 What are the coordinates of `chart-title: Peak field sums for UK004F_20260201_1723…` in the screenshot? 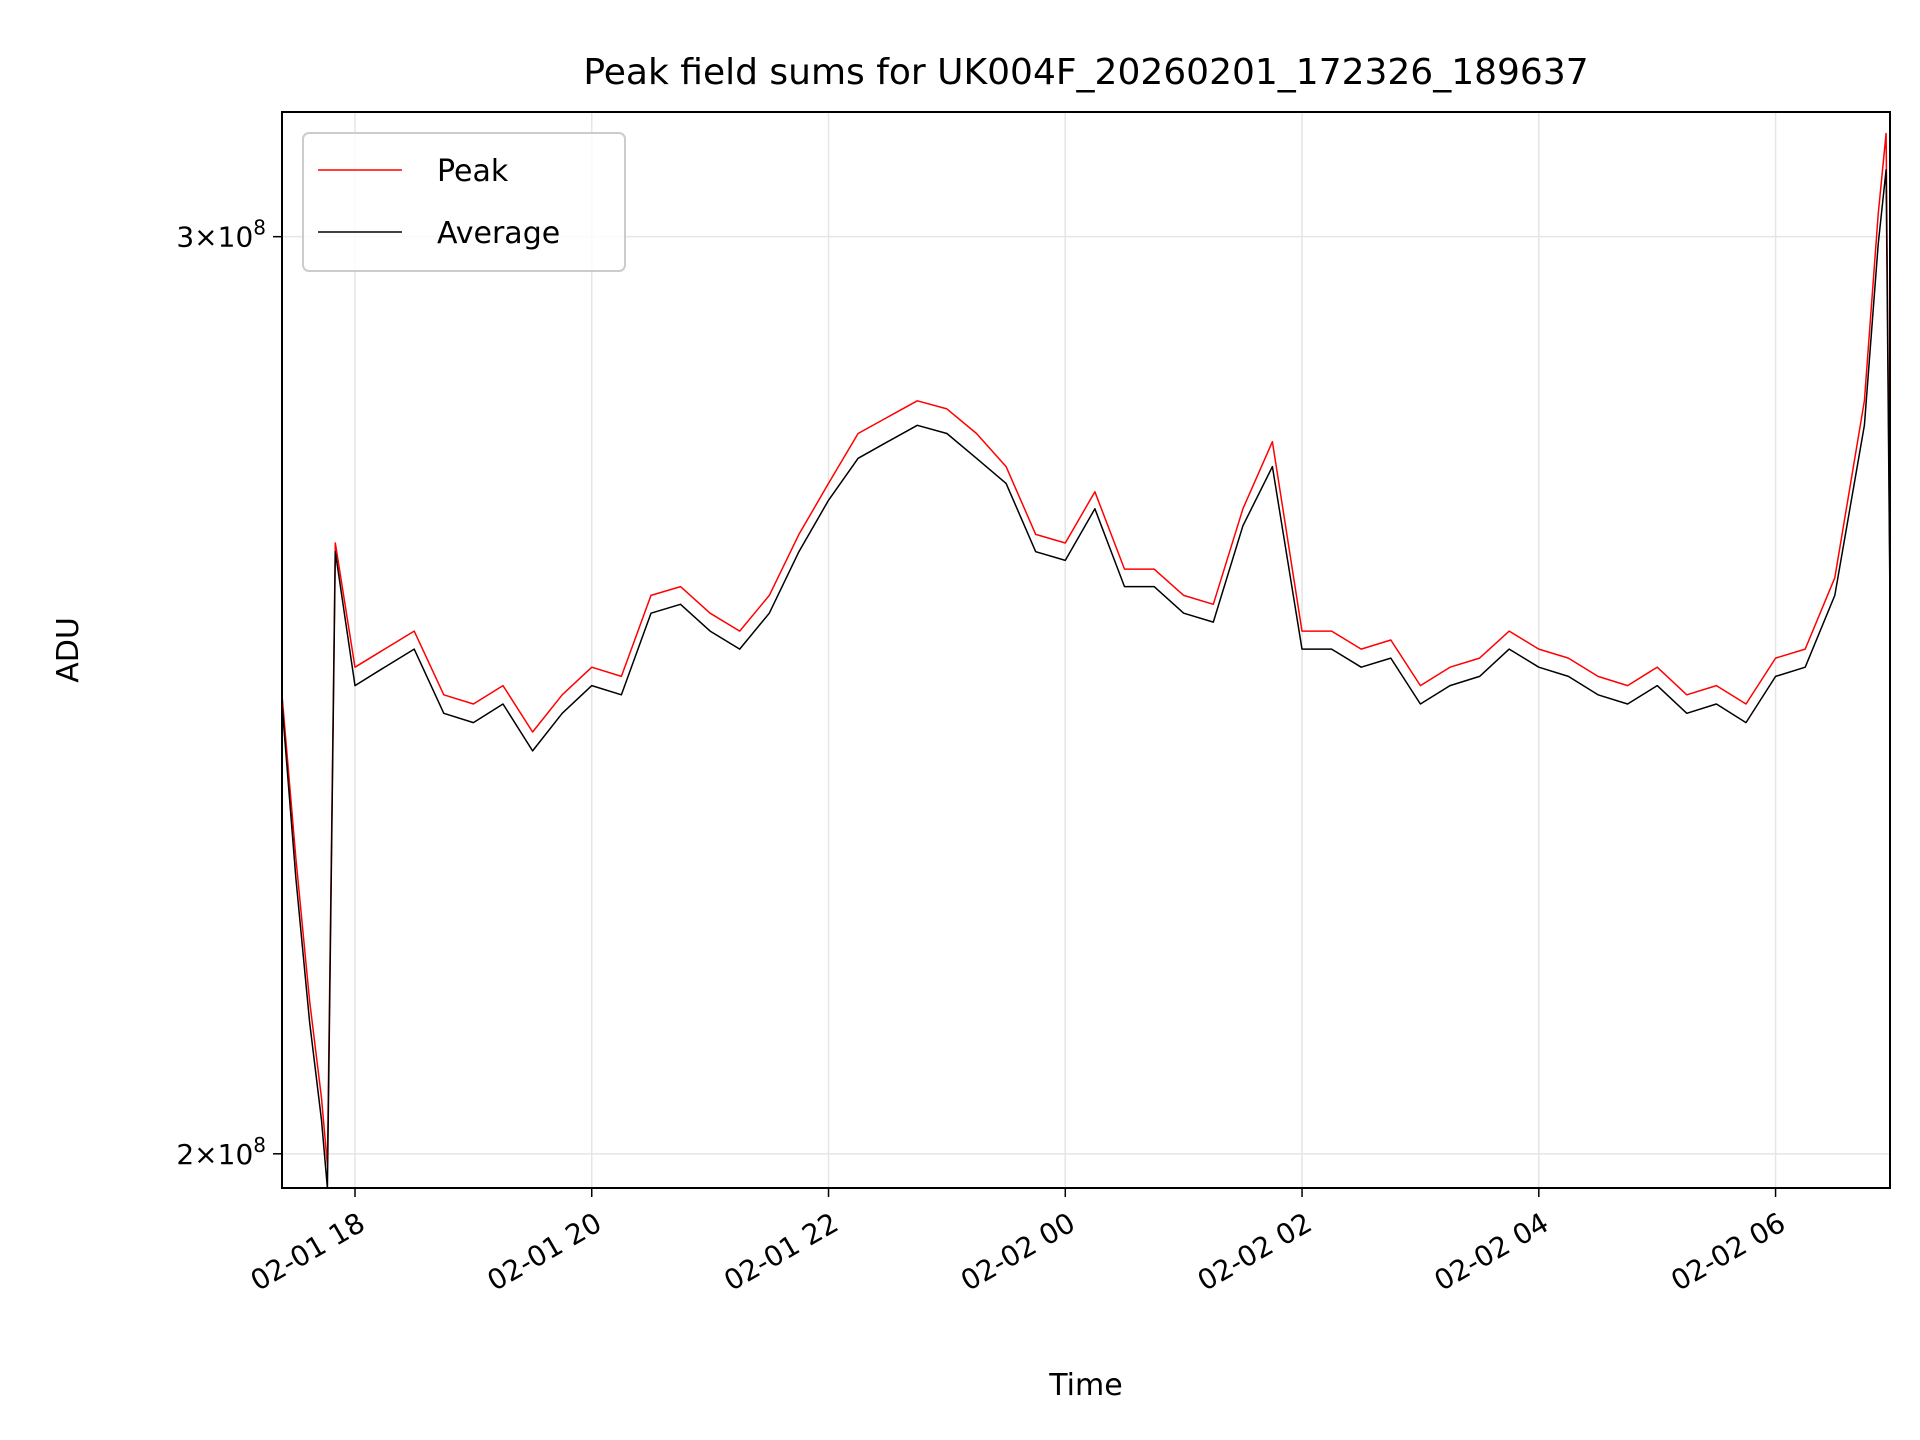 It's located at (1085, 72).